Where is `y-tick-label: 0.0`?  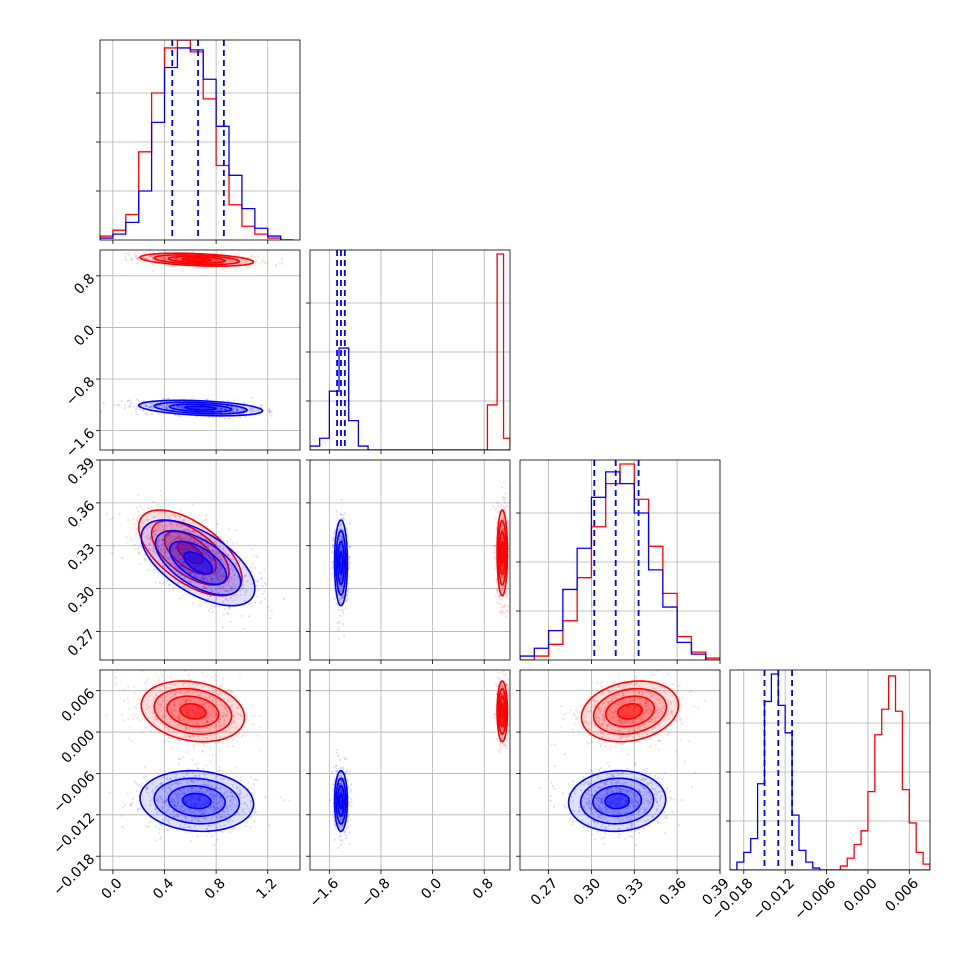
y-tick-label: 0.0 is located at coordinates (84, 335).